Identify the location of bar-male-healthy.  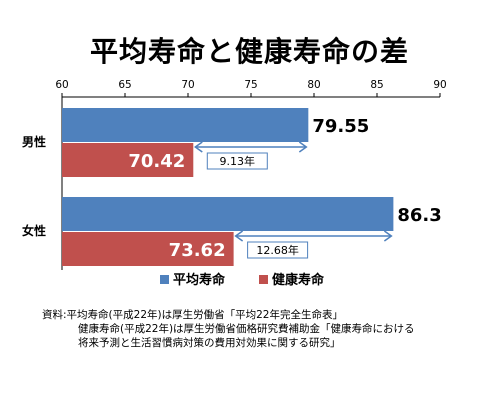
(128, 160).